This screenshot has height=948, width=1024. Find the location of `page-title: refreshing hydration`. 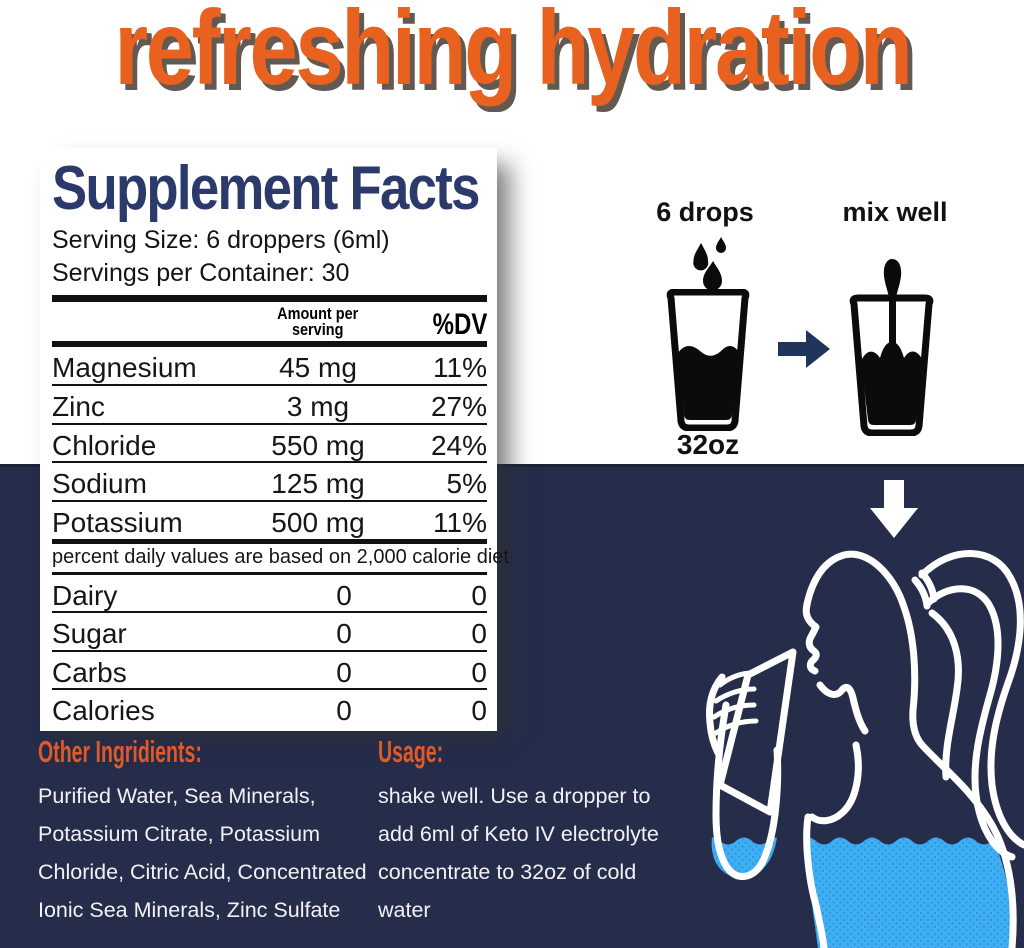

page-title: refreshing hydration is located at coordinates (512, 52).